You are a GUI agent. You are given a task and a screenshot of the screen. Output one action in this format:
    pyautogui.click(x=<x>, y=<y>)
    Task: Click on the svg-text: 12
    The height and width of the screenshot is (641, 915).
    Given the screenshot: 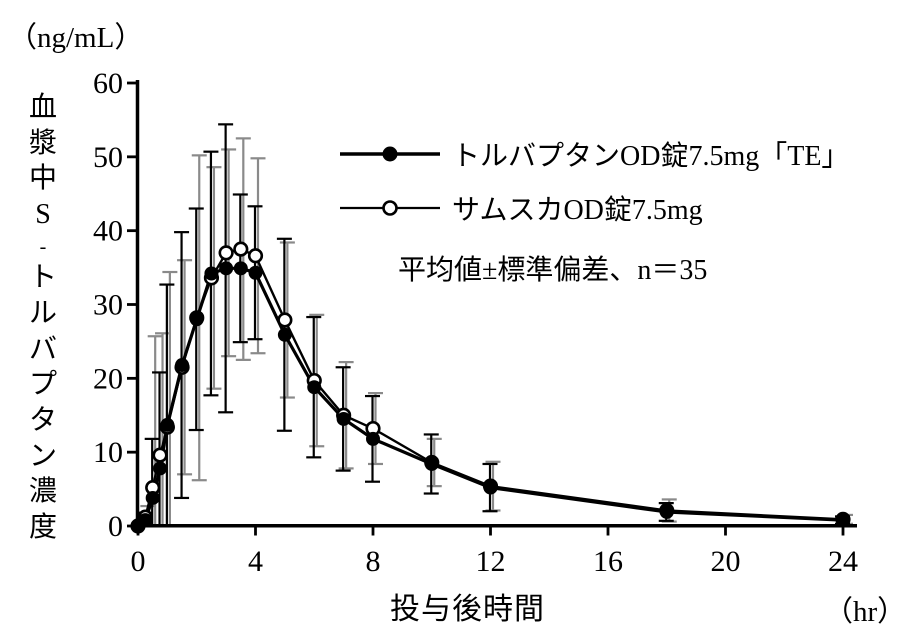 What is the action you would take?
    pyautogui.click(x=491, y=561)
    